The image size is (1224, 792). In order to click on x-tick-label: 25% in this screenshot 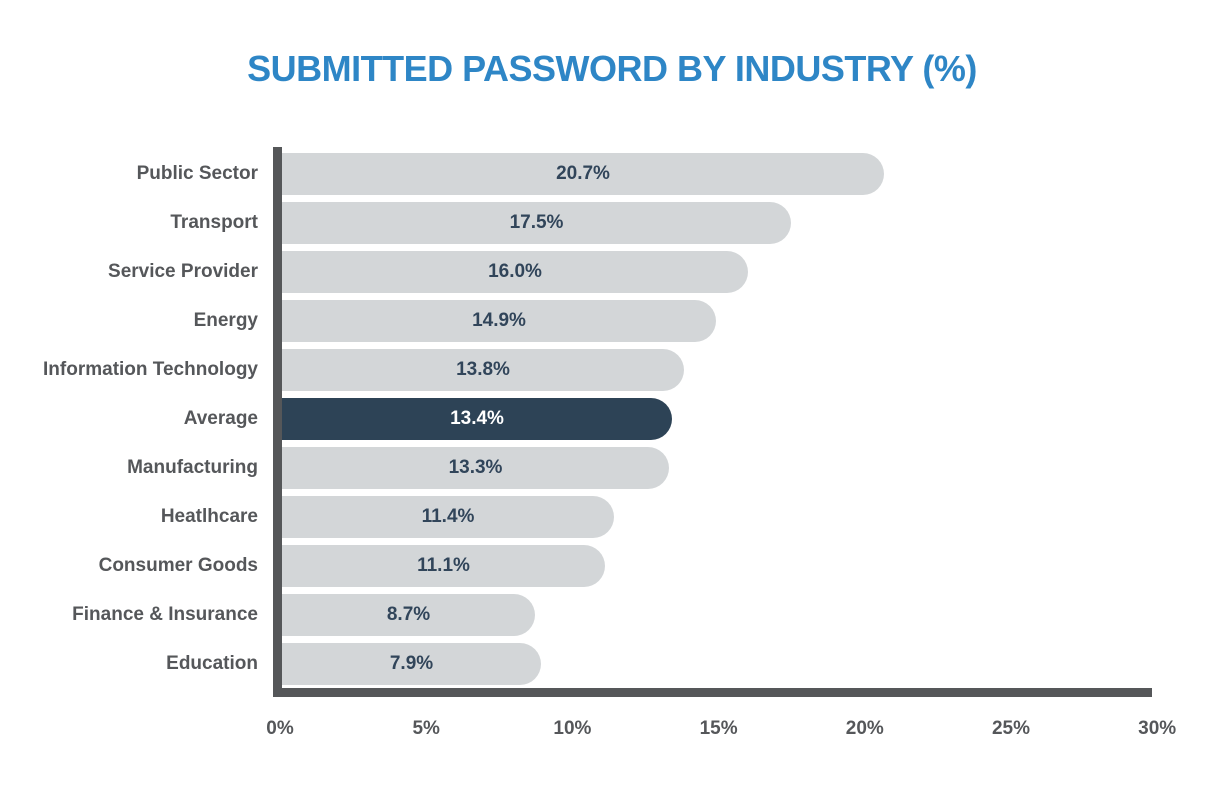, I will do `click(1011, 728)`.